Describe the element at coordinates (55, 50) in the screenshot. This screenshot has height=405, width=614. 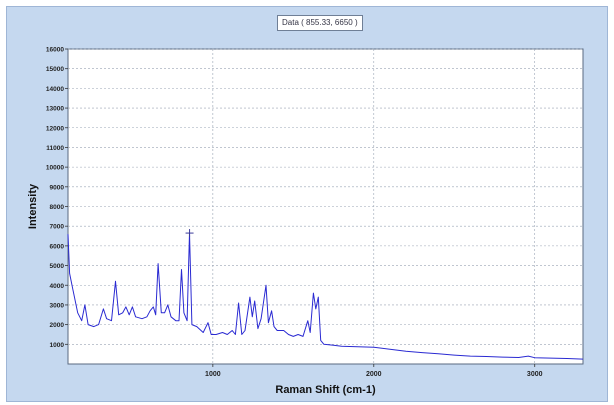
I see `y-tick-label: 16000` at that location.